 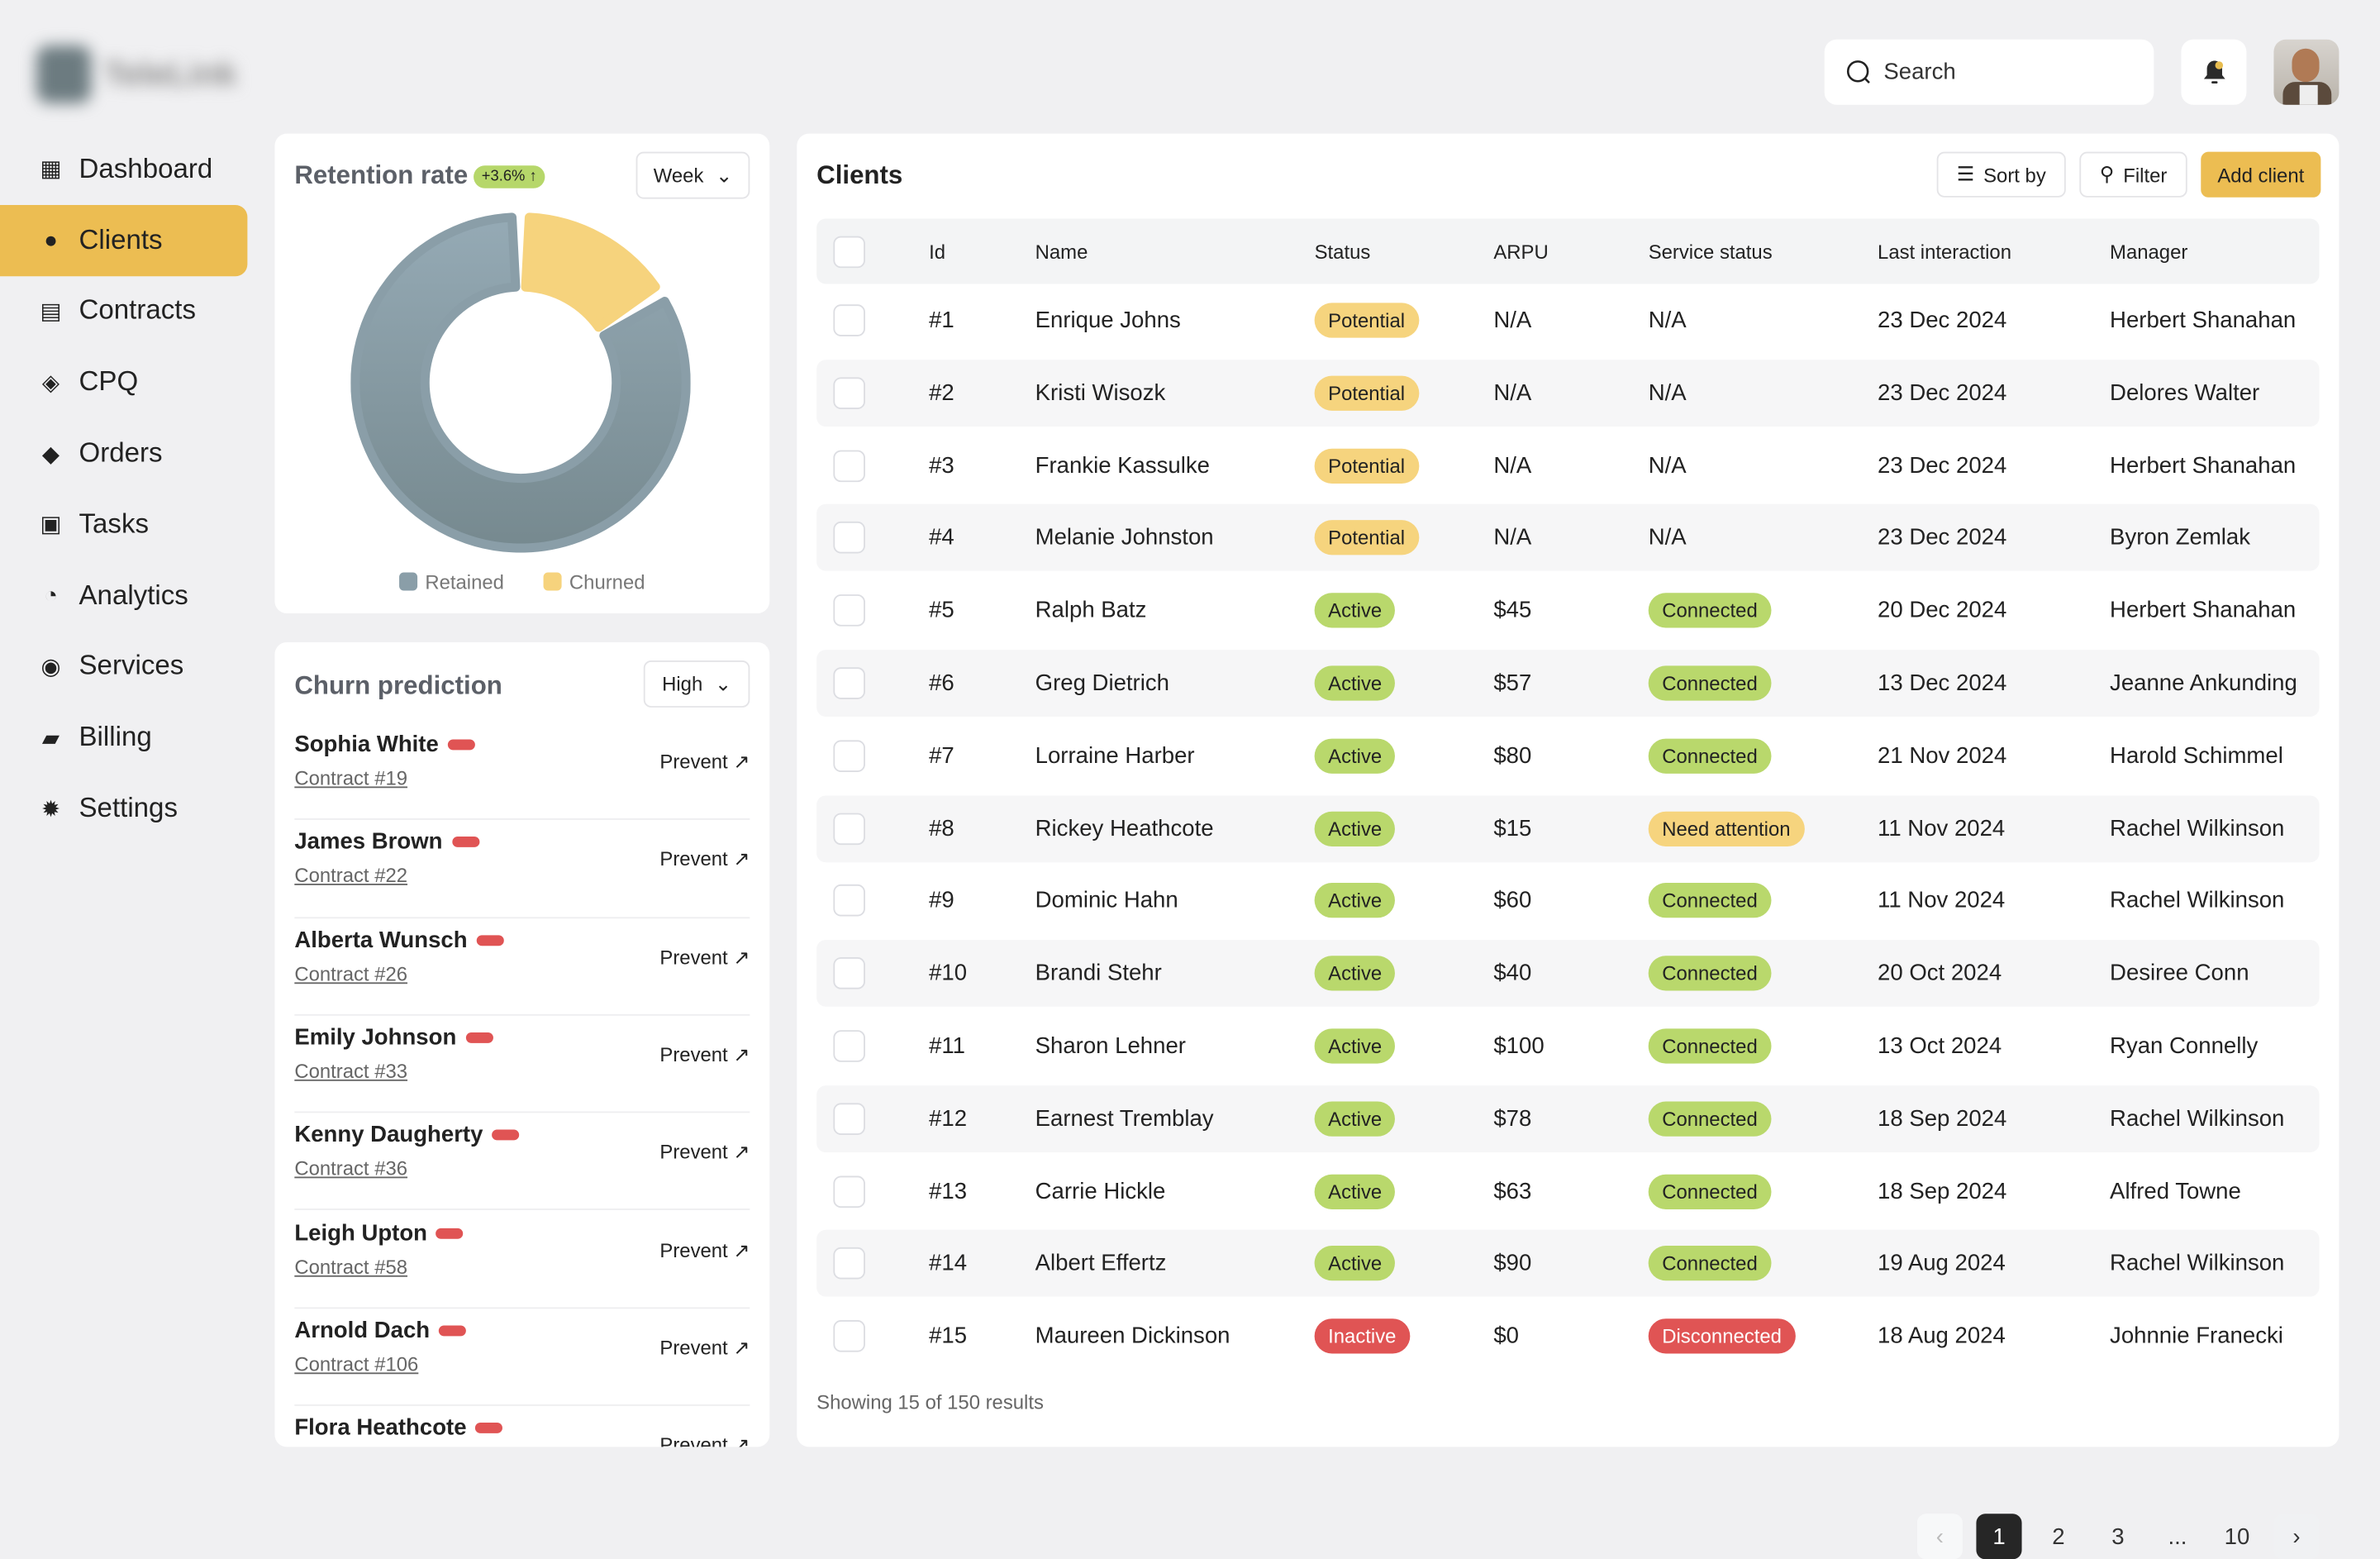 I want to click on client-name: Maureen Dickinson, so click(x=1132, y=1336).